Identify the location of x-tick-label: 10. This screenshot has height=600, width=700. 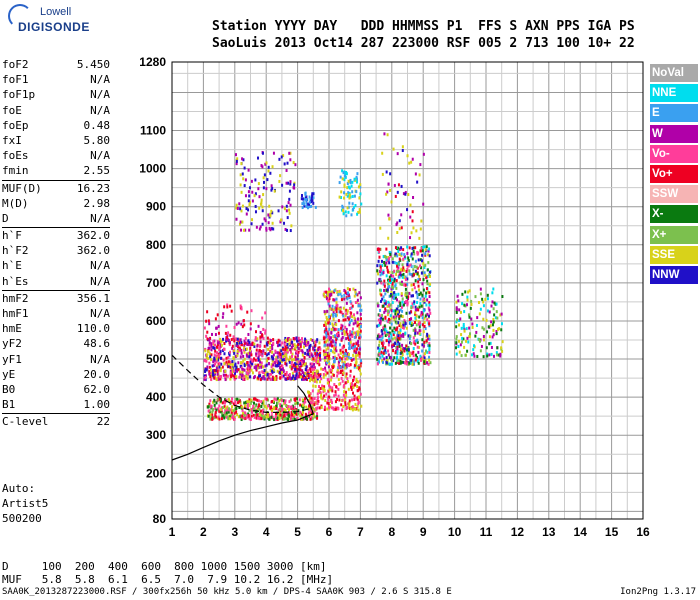
(455, 532).